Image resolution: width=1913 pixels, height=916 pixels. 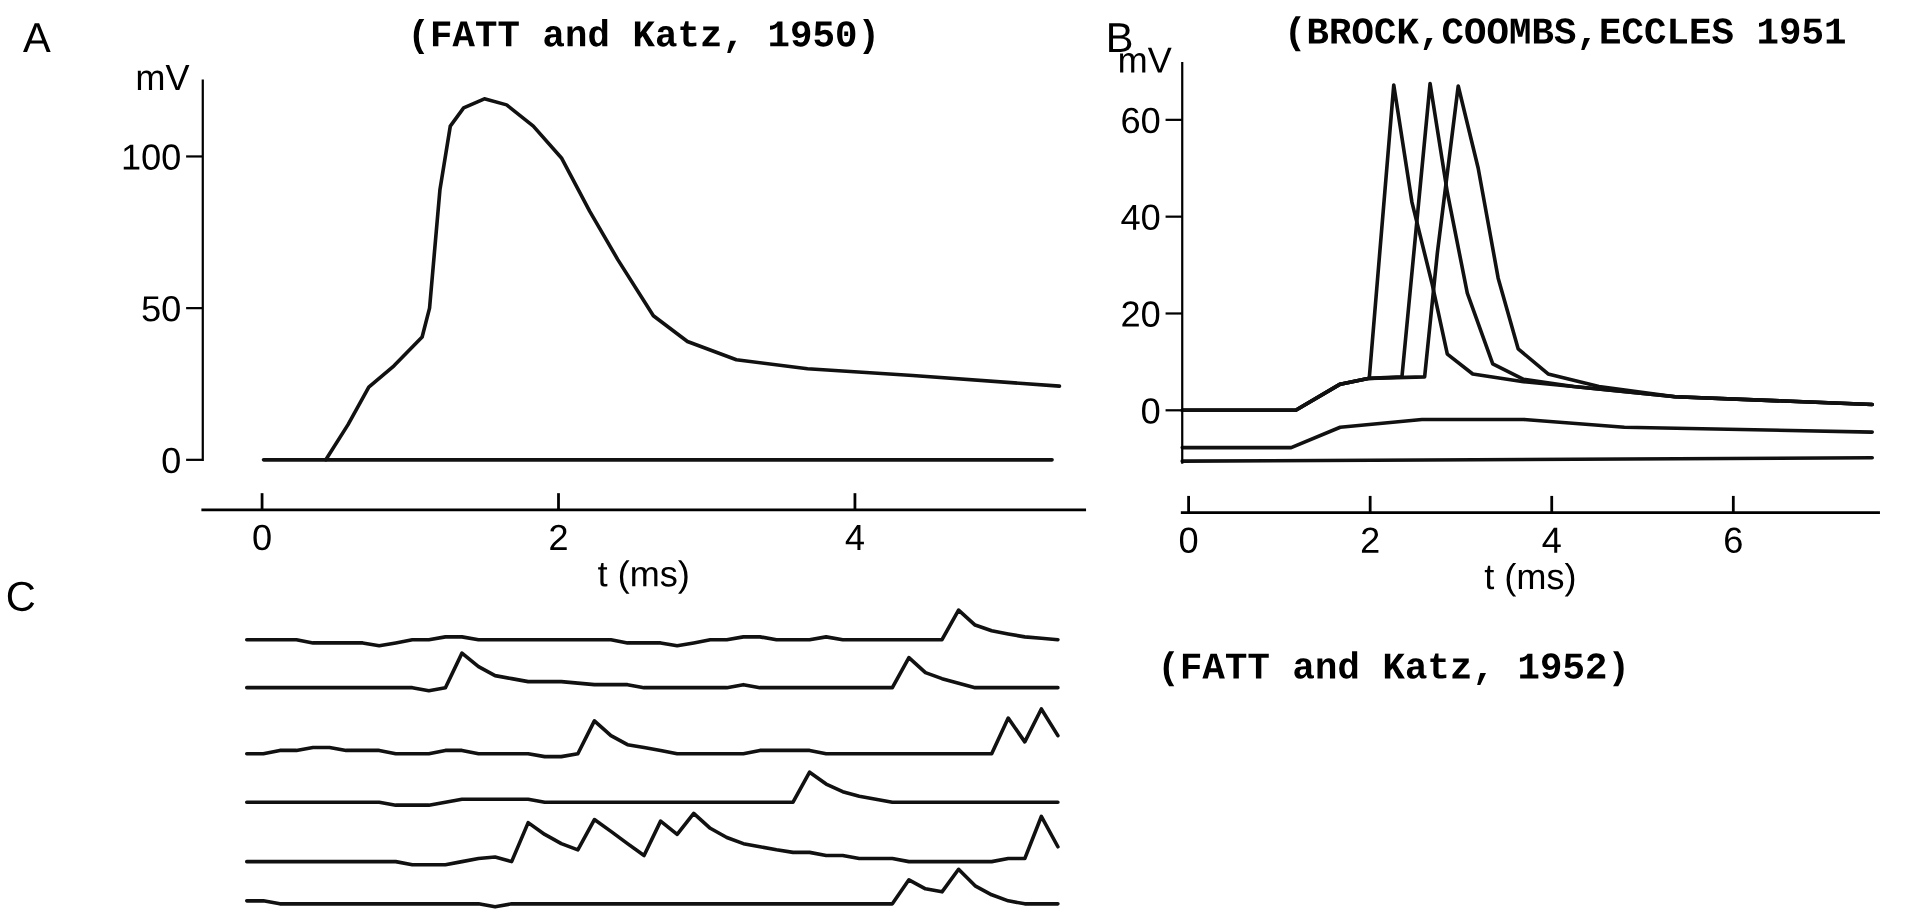 I want to click on y-tick-label: 50, so click(x=161, y=309).